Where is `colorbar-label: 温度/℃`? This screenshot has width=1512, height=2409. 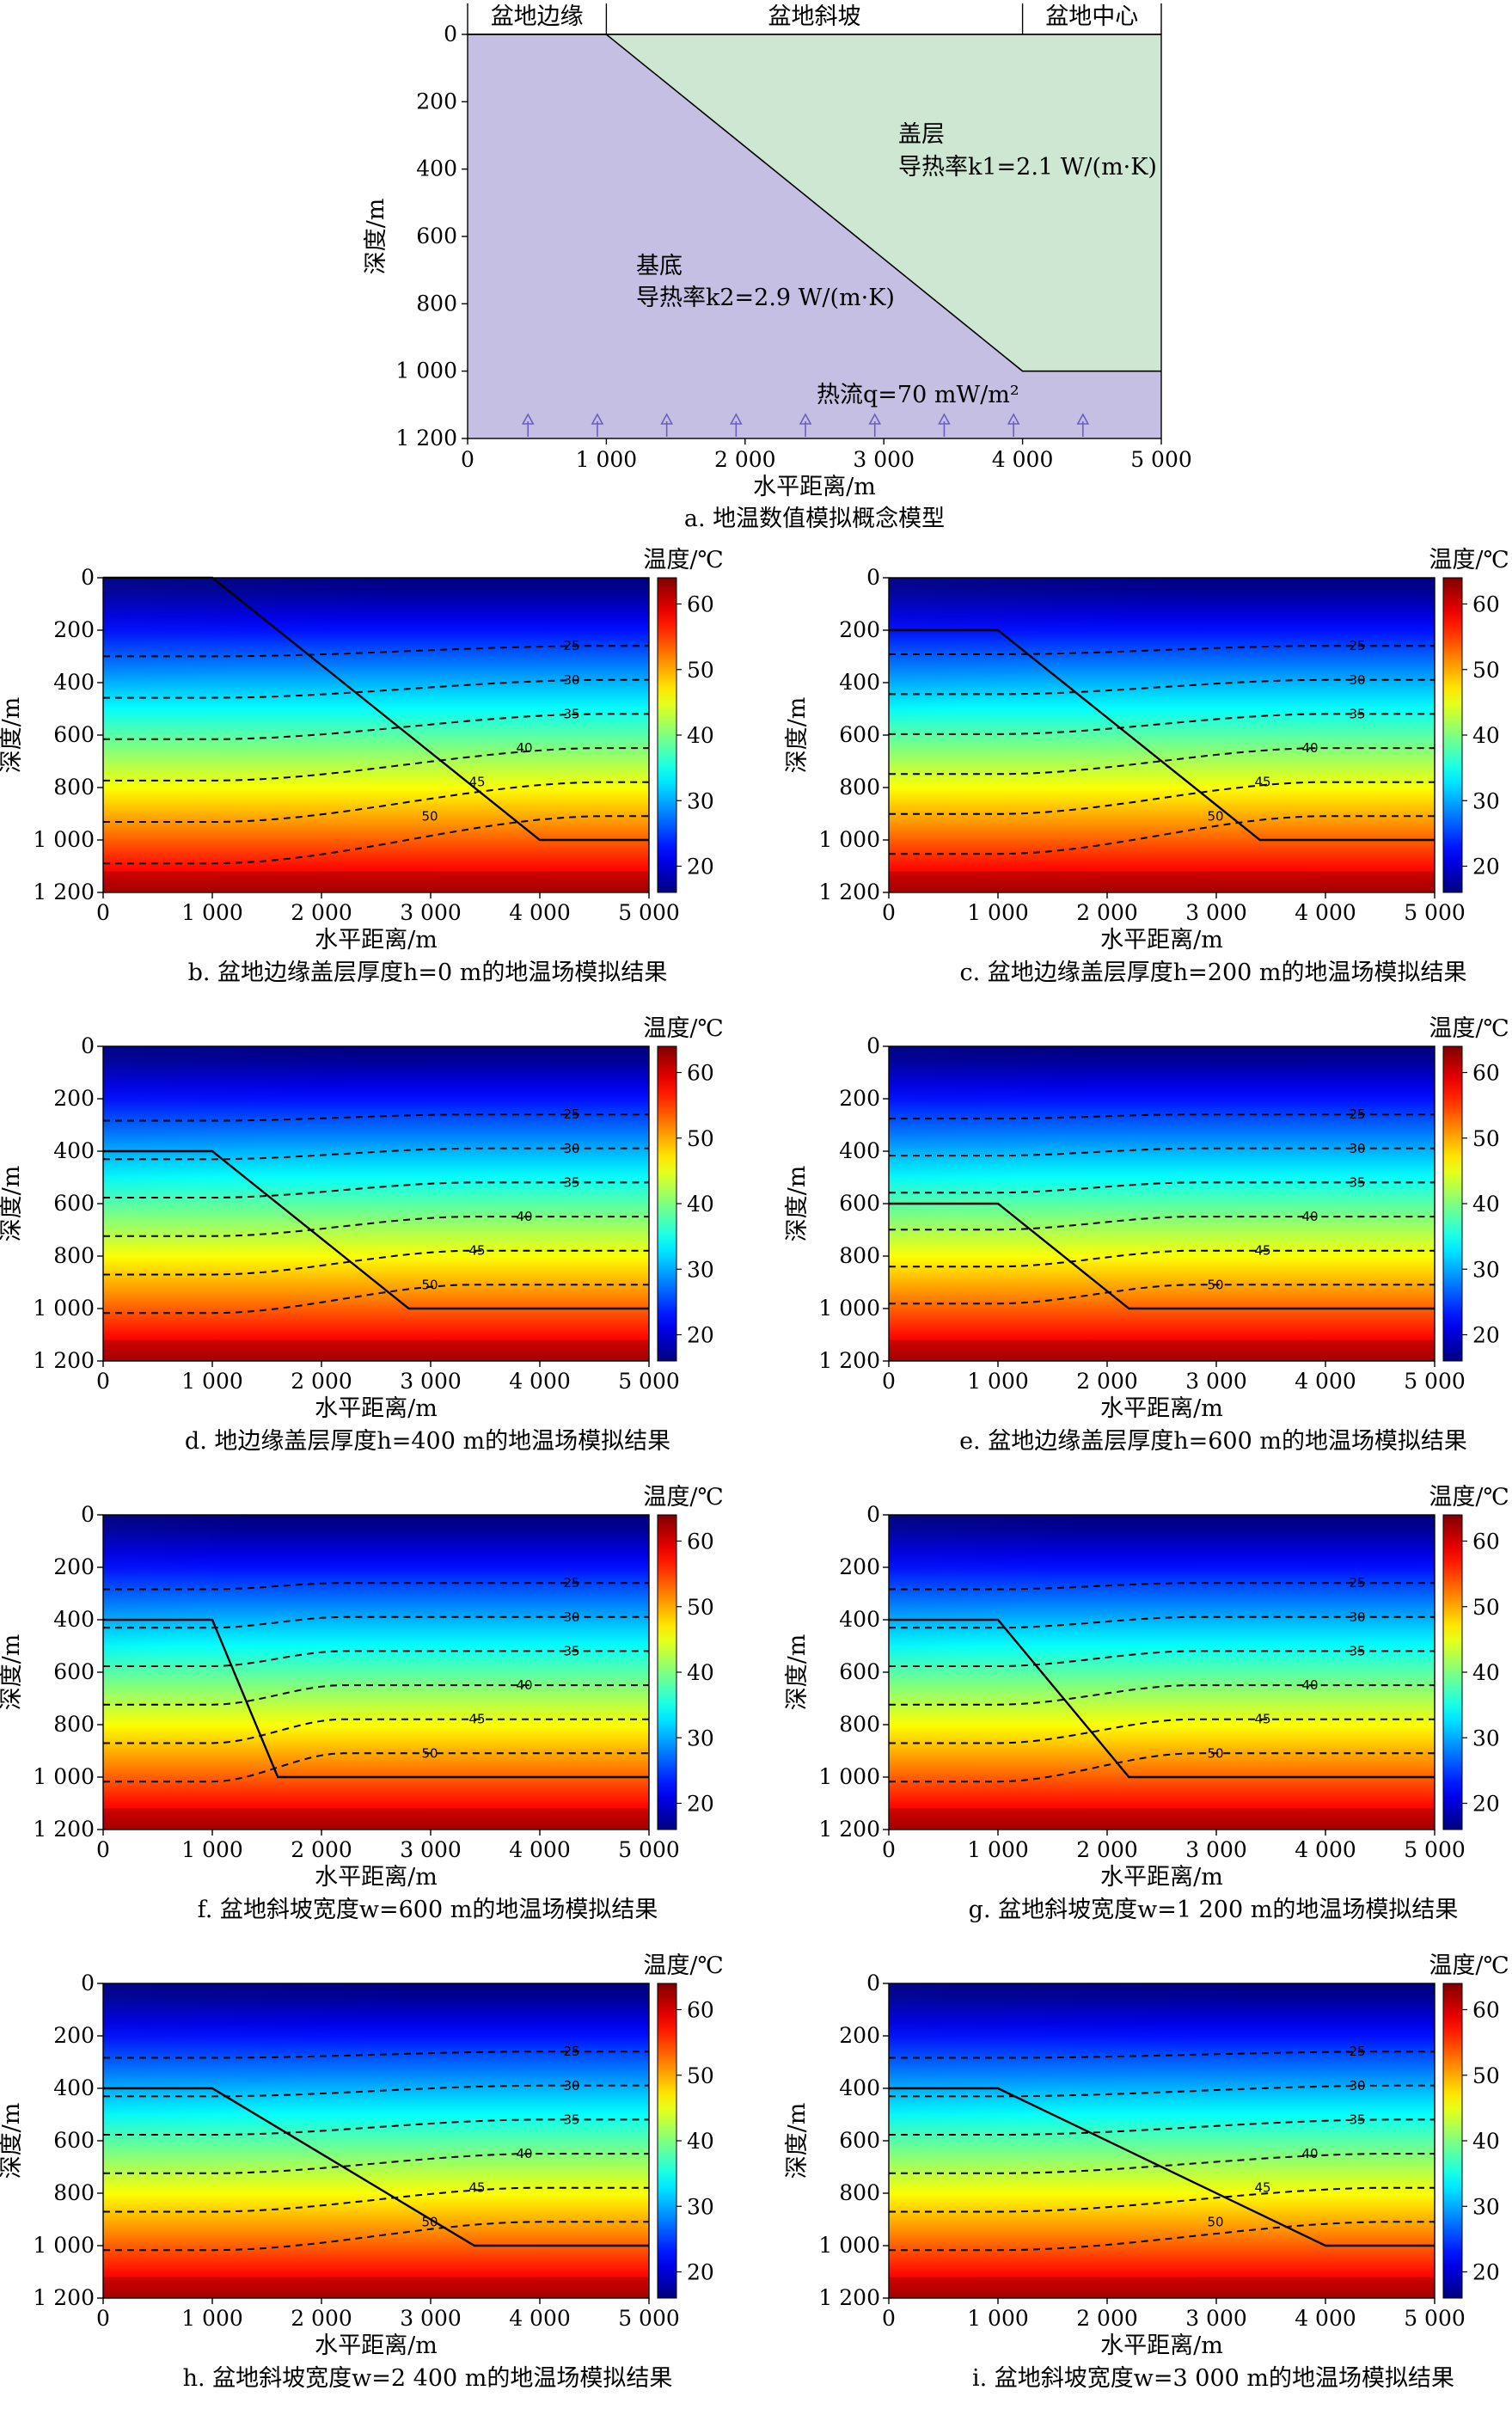 colorbar-label: 温度/℃ is located at coordinates (1469, 1028).